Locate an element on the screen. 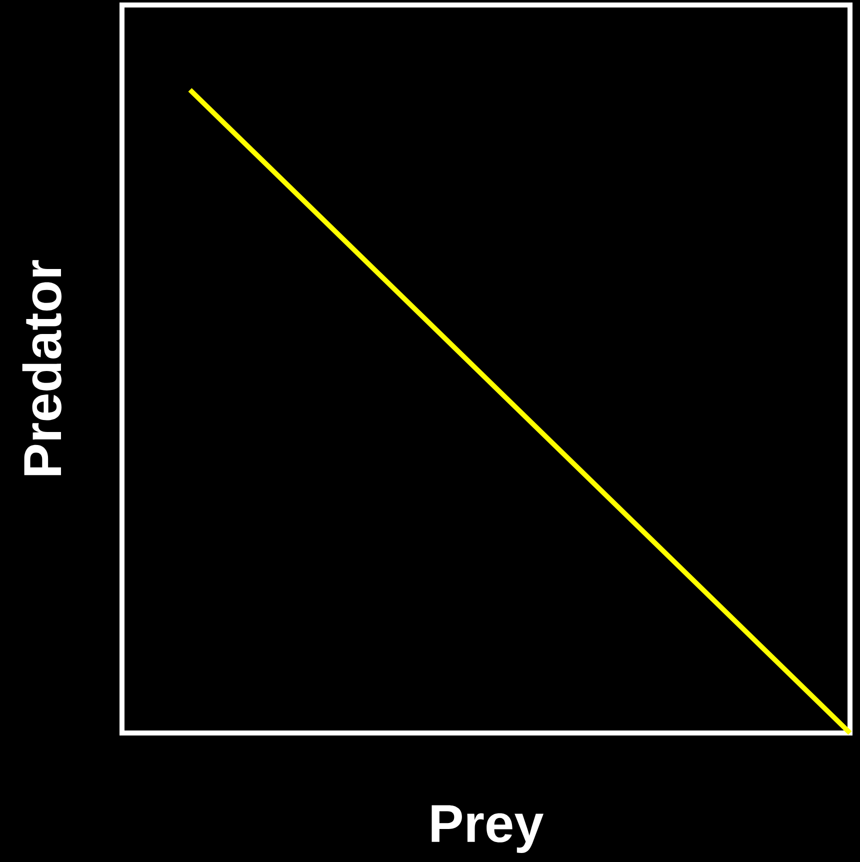 The width and height of the screenshot is (860, 862). x-axis-title: Prey is located at coordinates (488, 829).